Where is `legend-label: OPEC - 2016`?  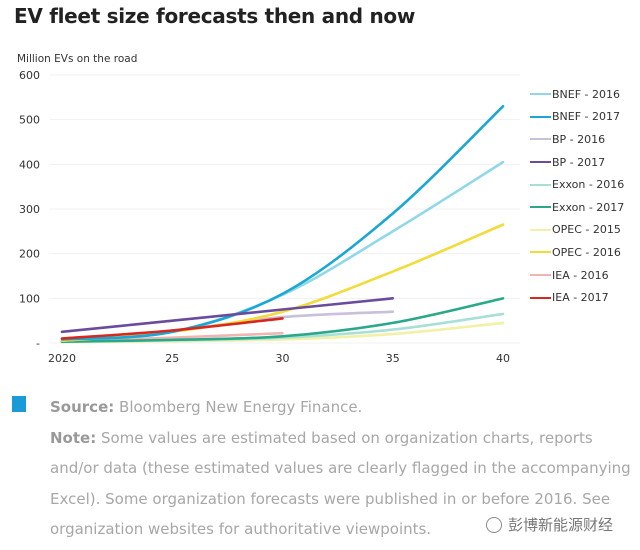
legend-label: OPEC - 2016 is located at coordinates (586, 252).